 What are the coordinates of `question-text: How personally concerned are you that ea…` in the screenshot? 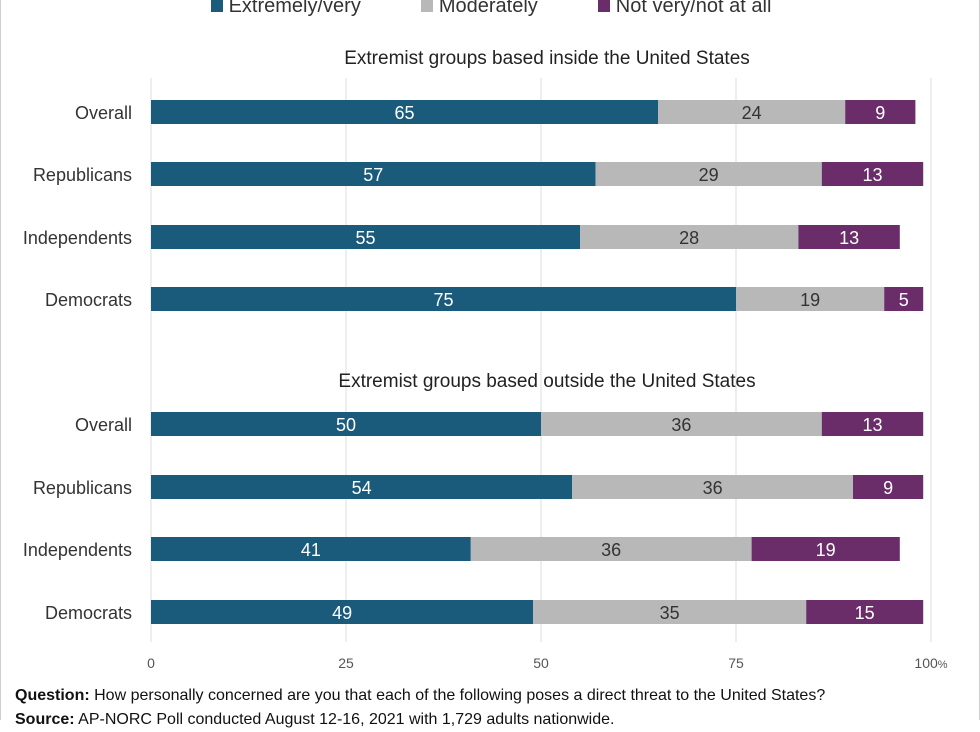 It's located at (460, 695).